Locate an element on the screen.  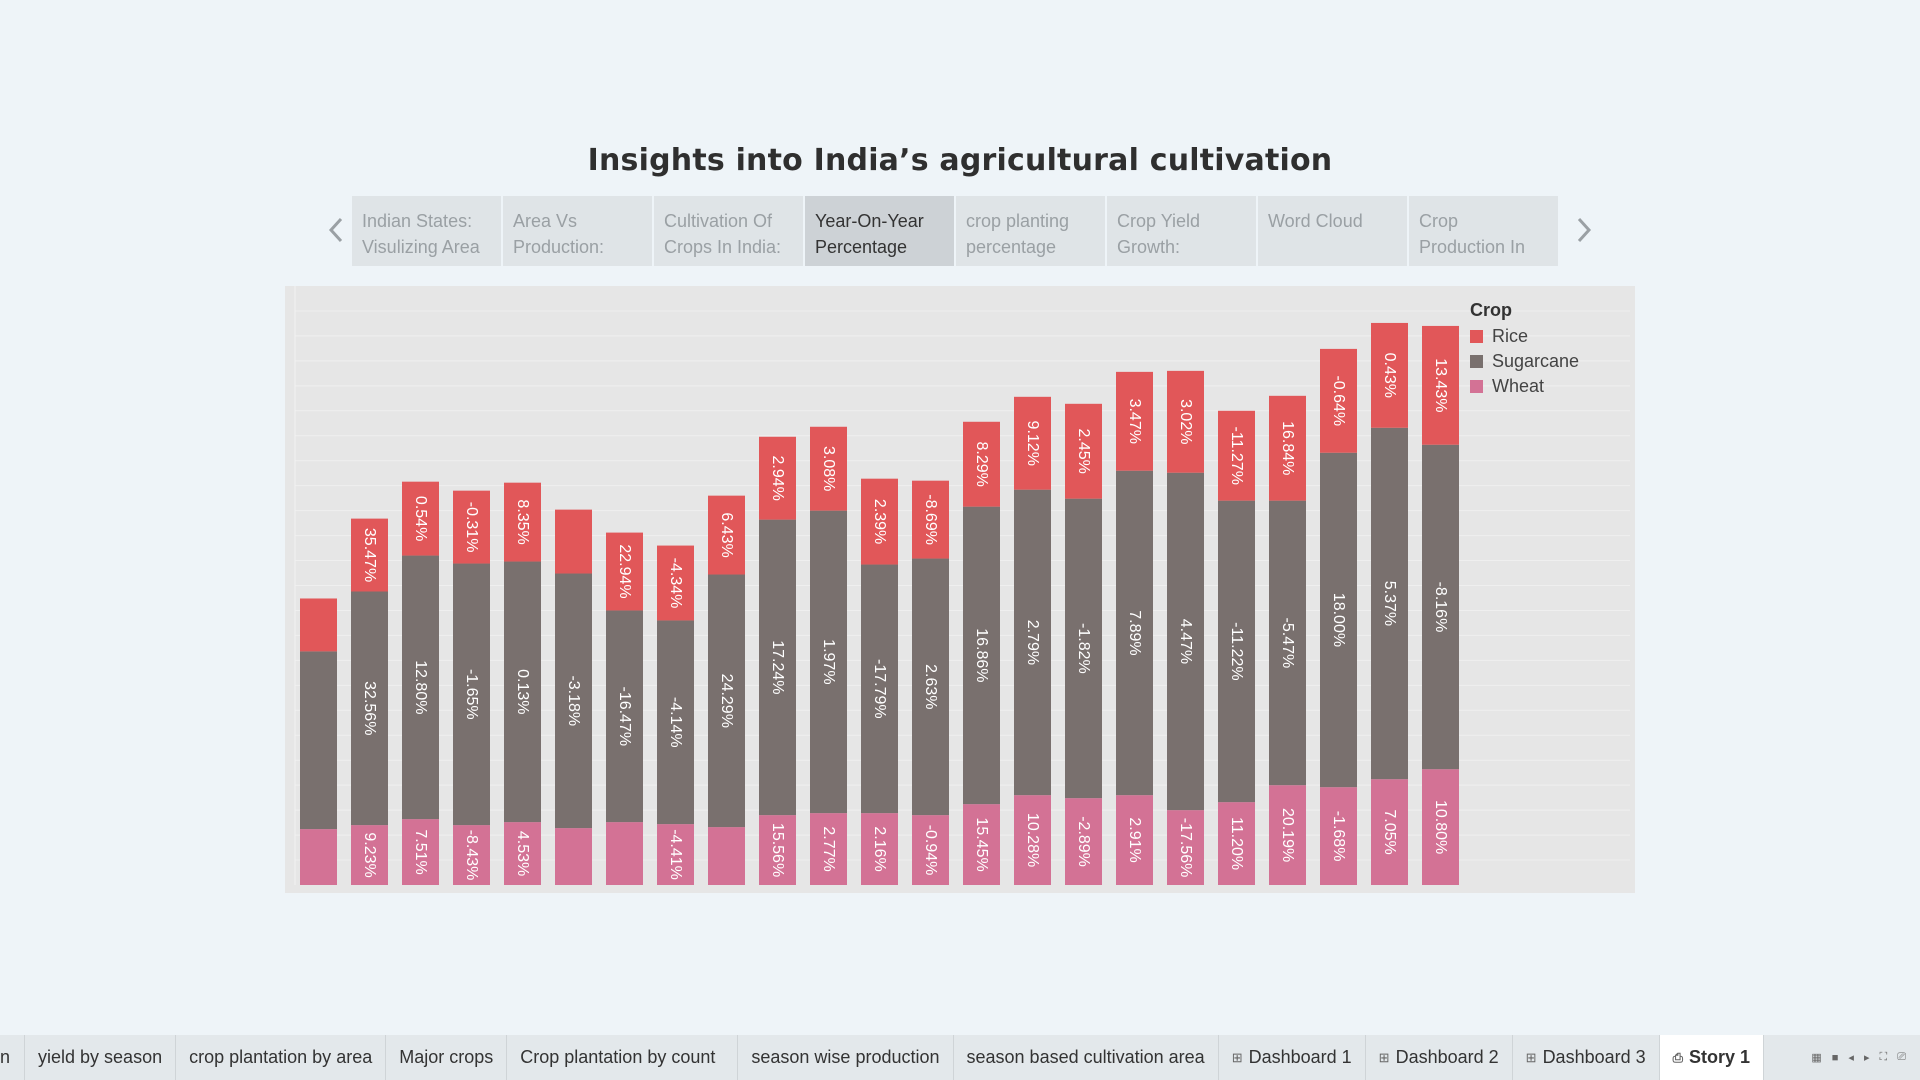
chevron-right-icon is located at coordinates (1584, 230).